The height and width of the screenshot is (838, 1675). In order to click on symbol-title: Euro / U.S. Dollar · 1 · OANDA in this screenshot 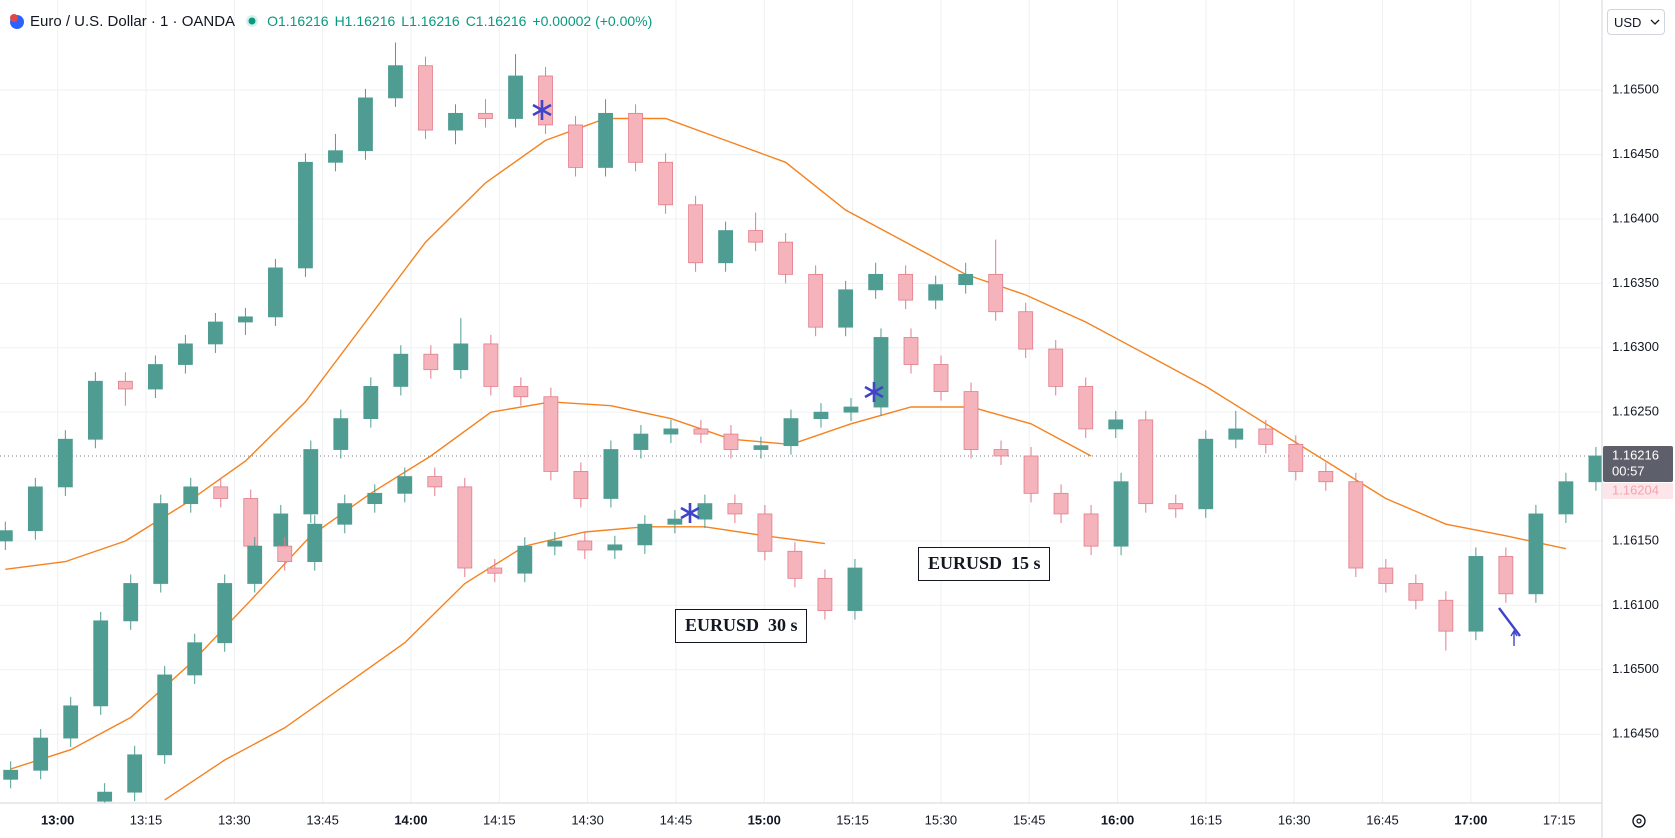, I will do `click(133, 21)`.